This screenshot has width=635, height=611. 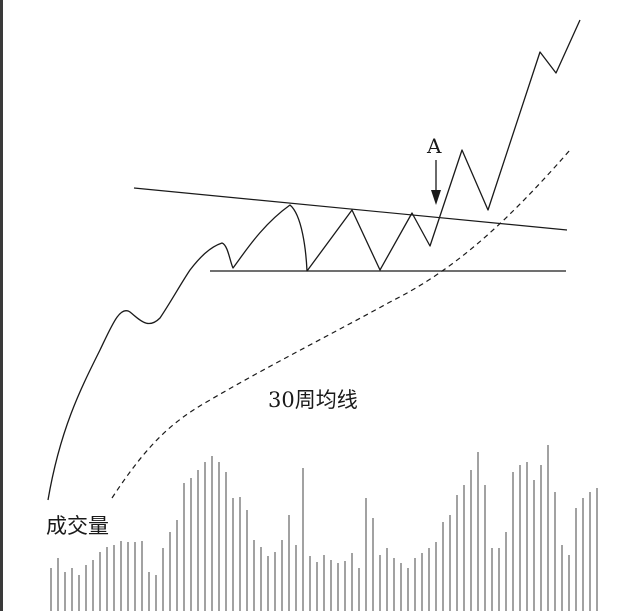 I want to click on moving-average-label: 30周均线, so click(x=313, y=400).